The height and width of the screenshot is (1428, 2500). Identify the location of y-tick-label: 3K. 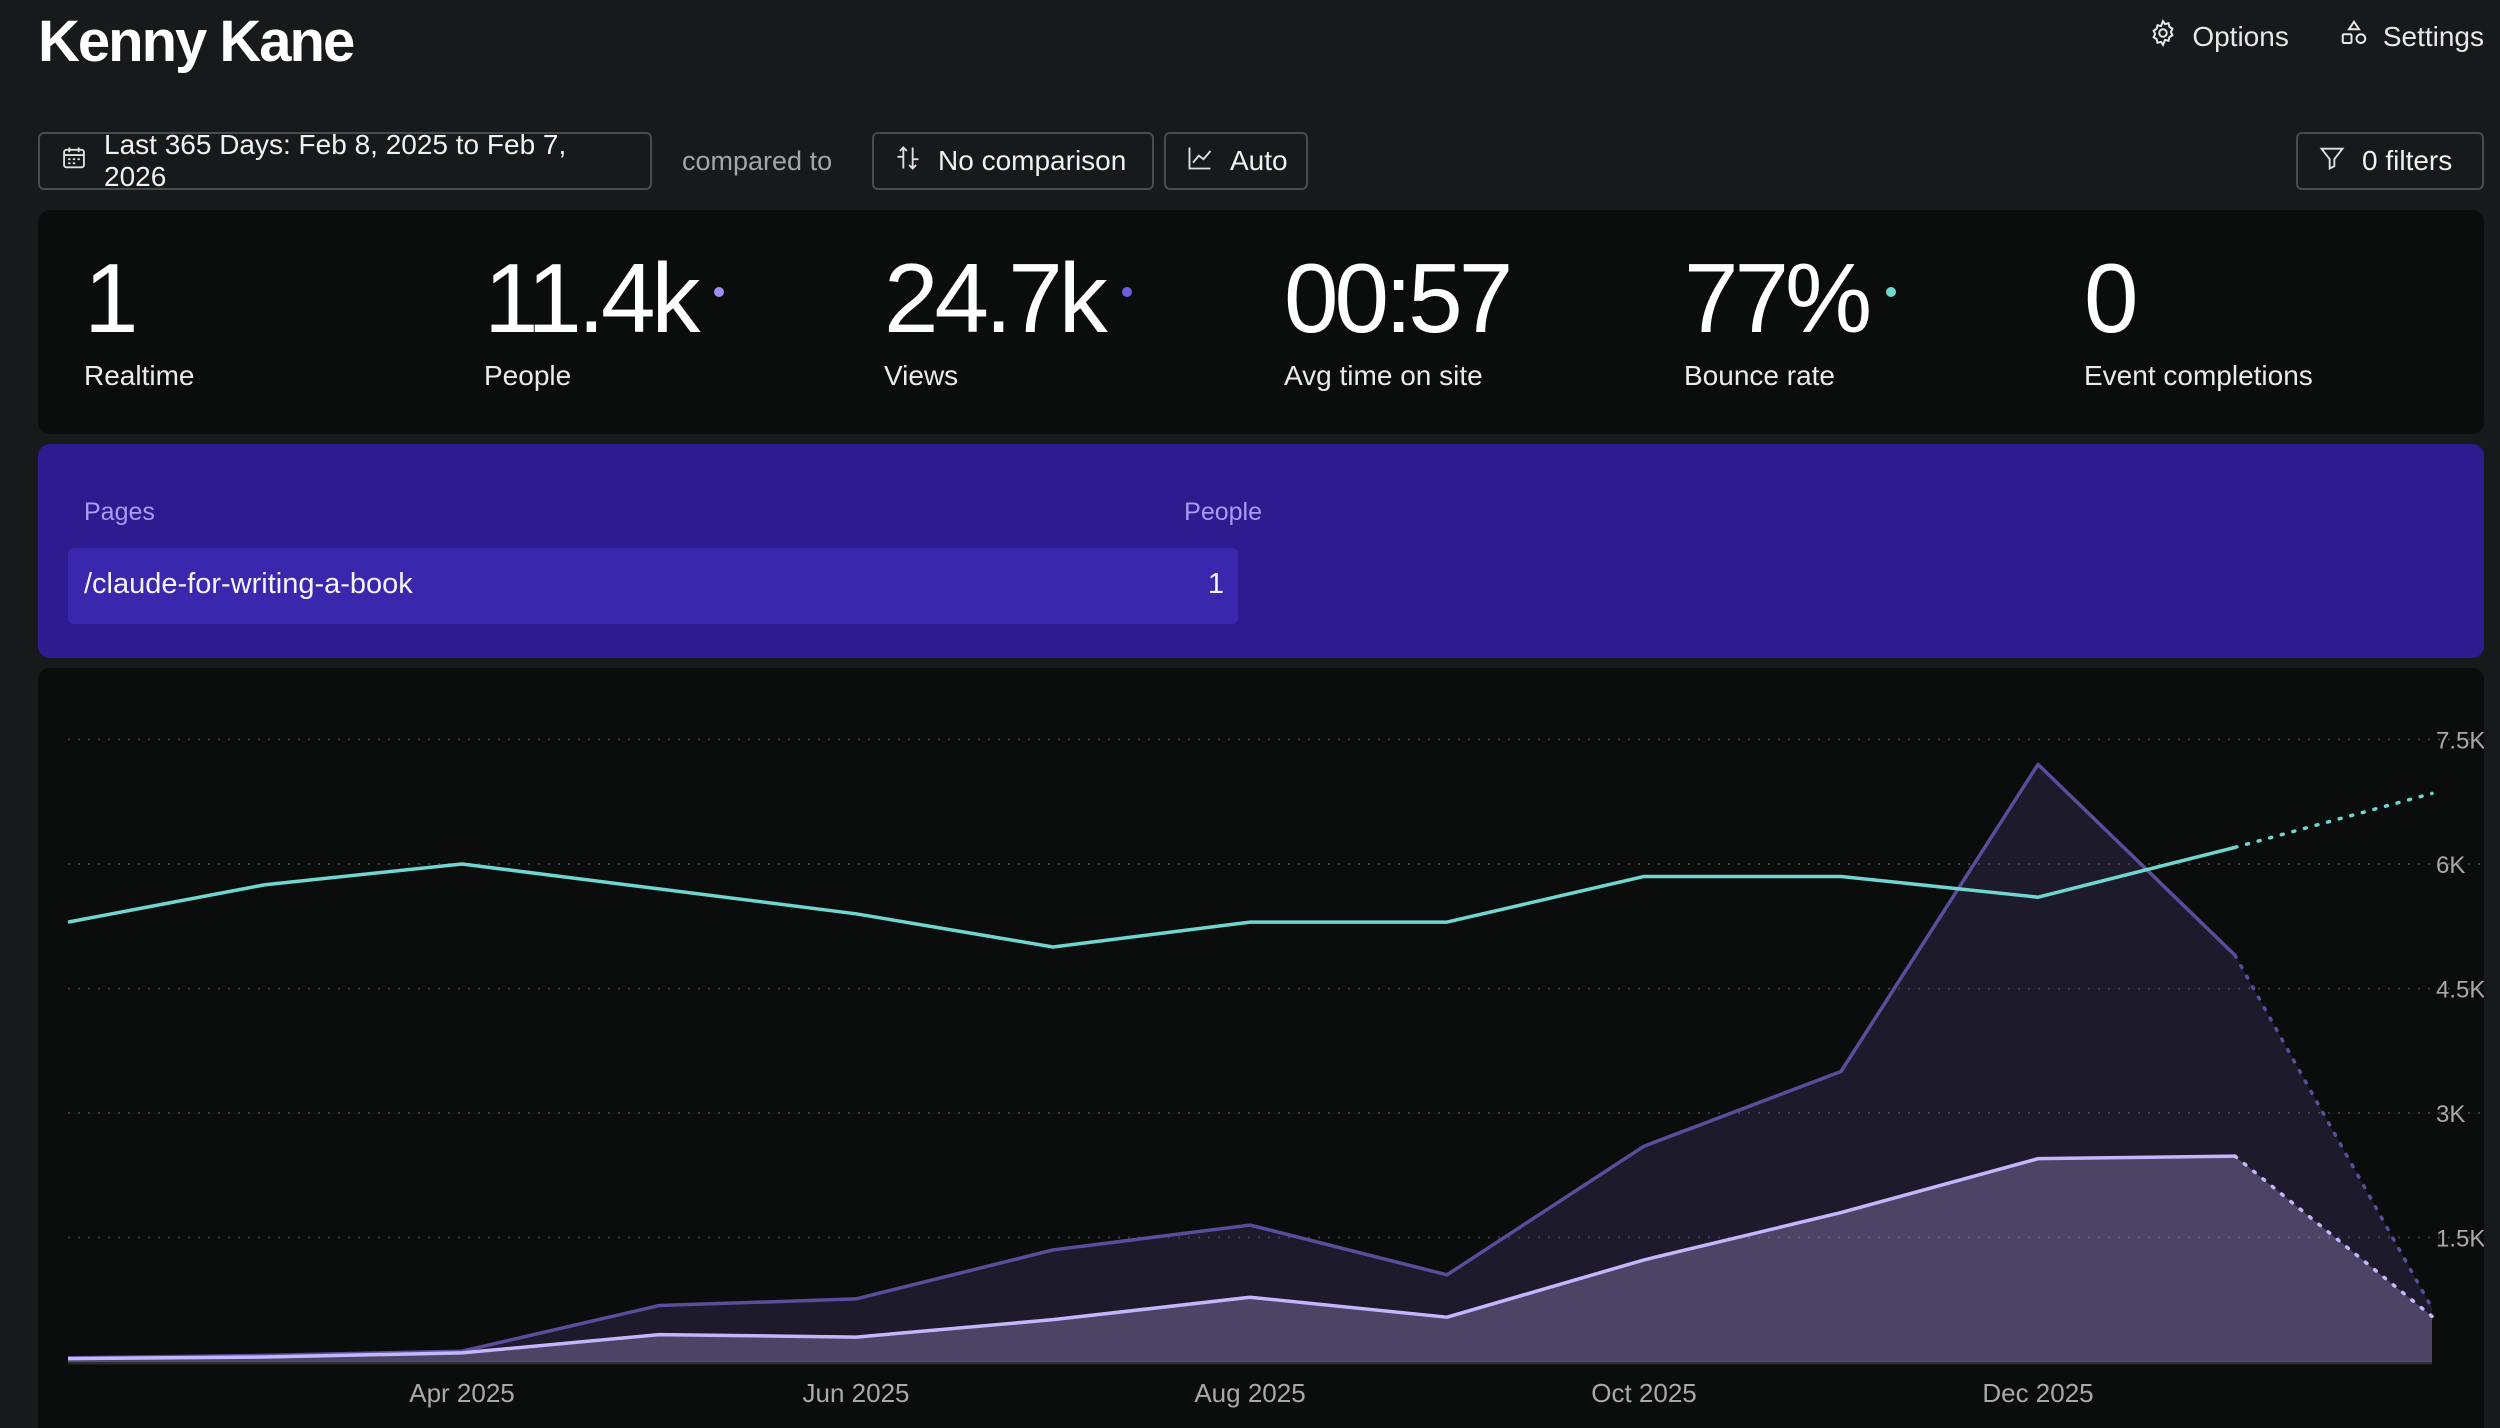
(2450, 1114).